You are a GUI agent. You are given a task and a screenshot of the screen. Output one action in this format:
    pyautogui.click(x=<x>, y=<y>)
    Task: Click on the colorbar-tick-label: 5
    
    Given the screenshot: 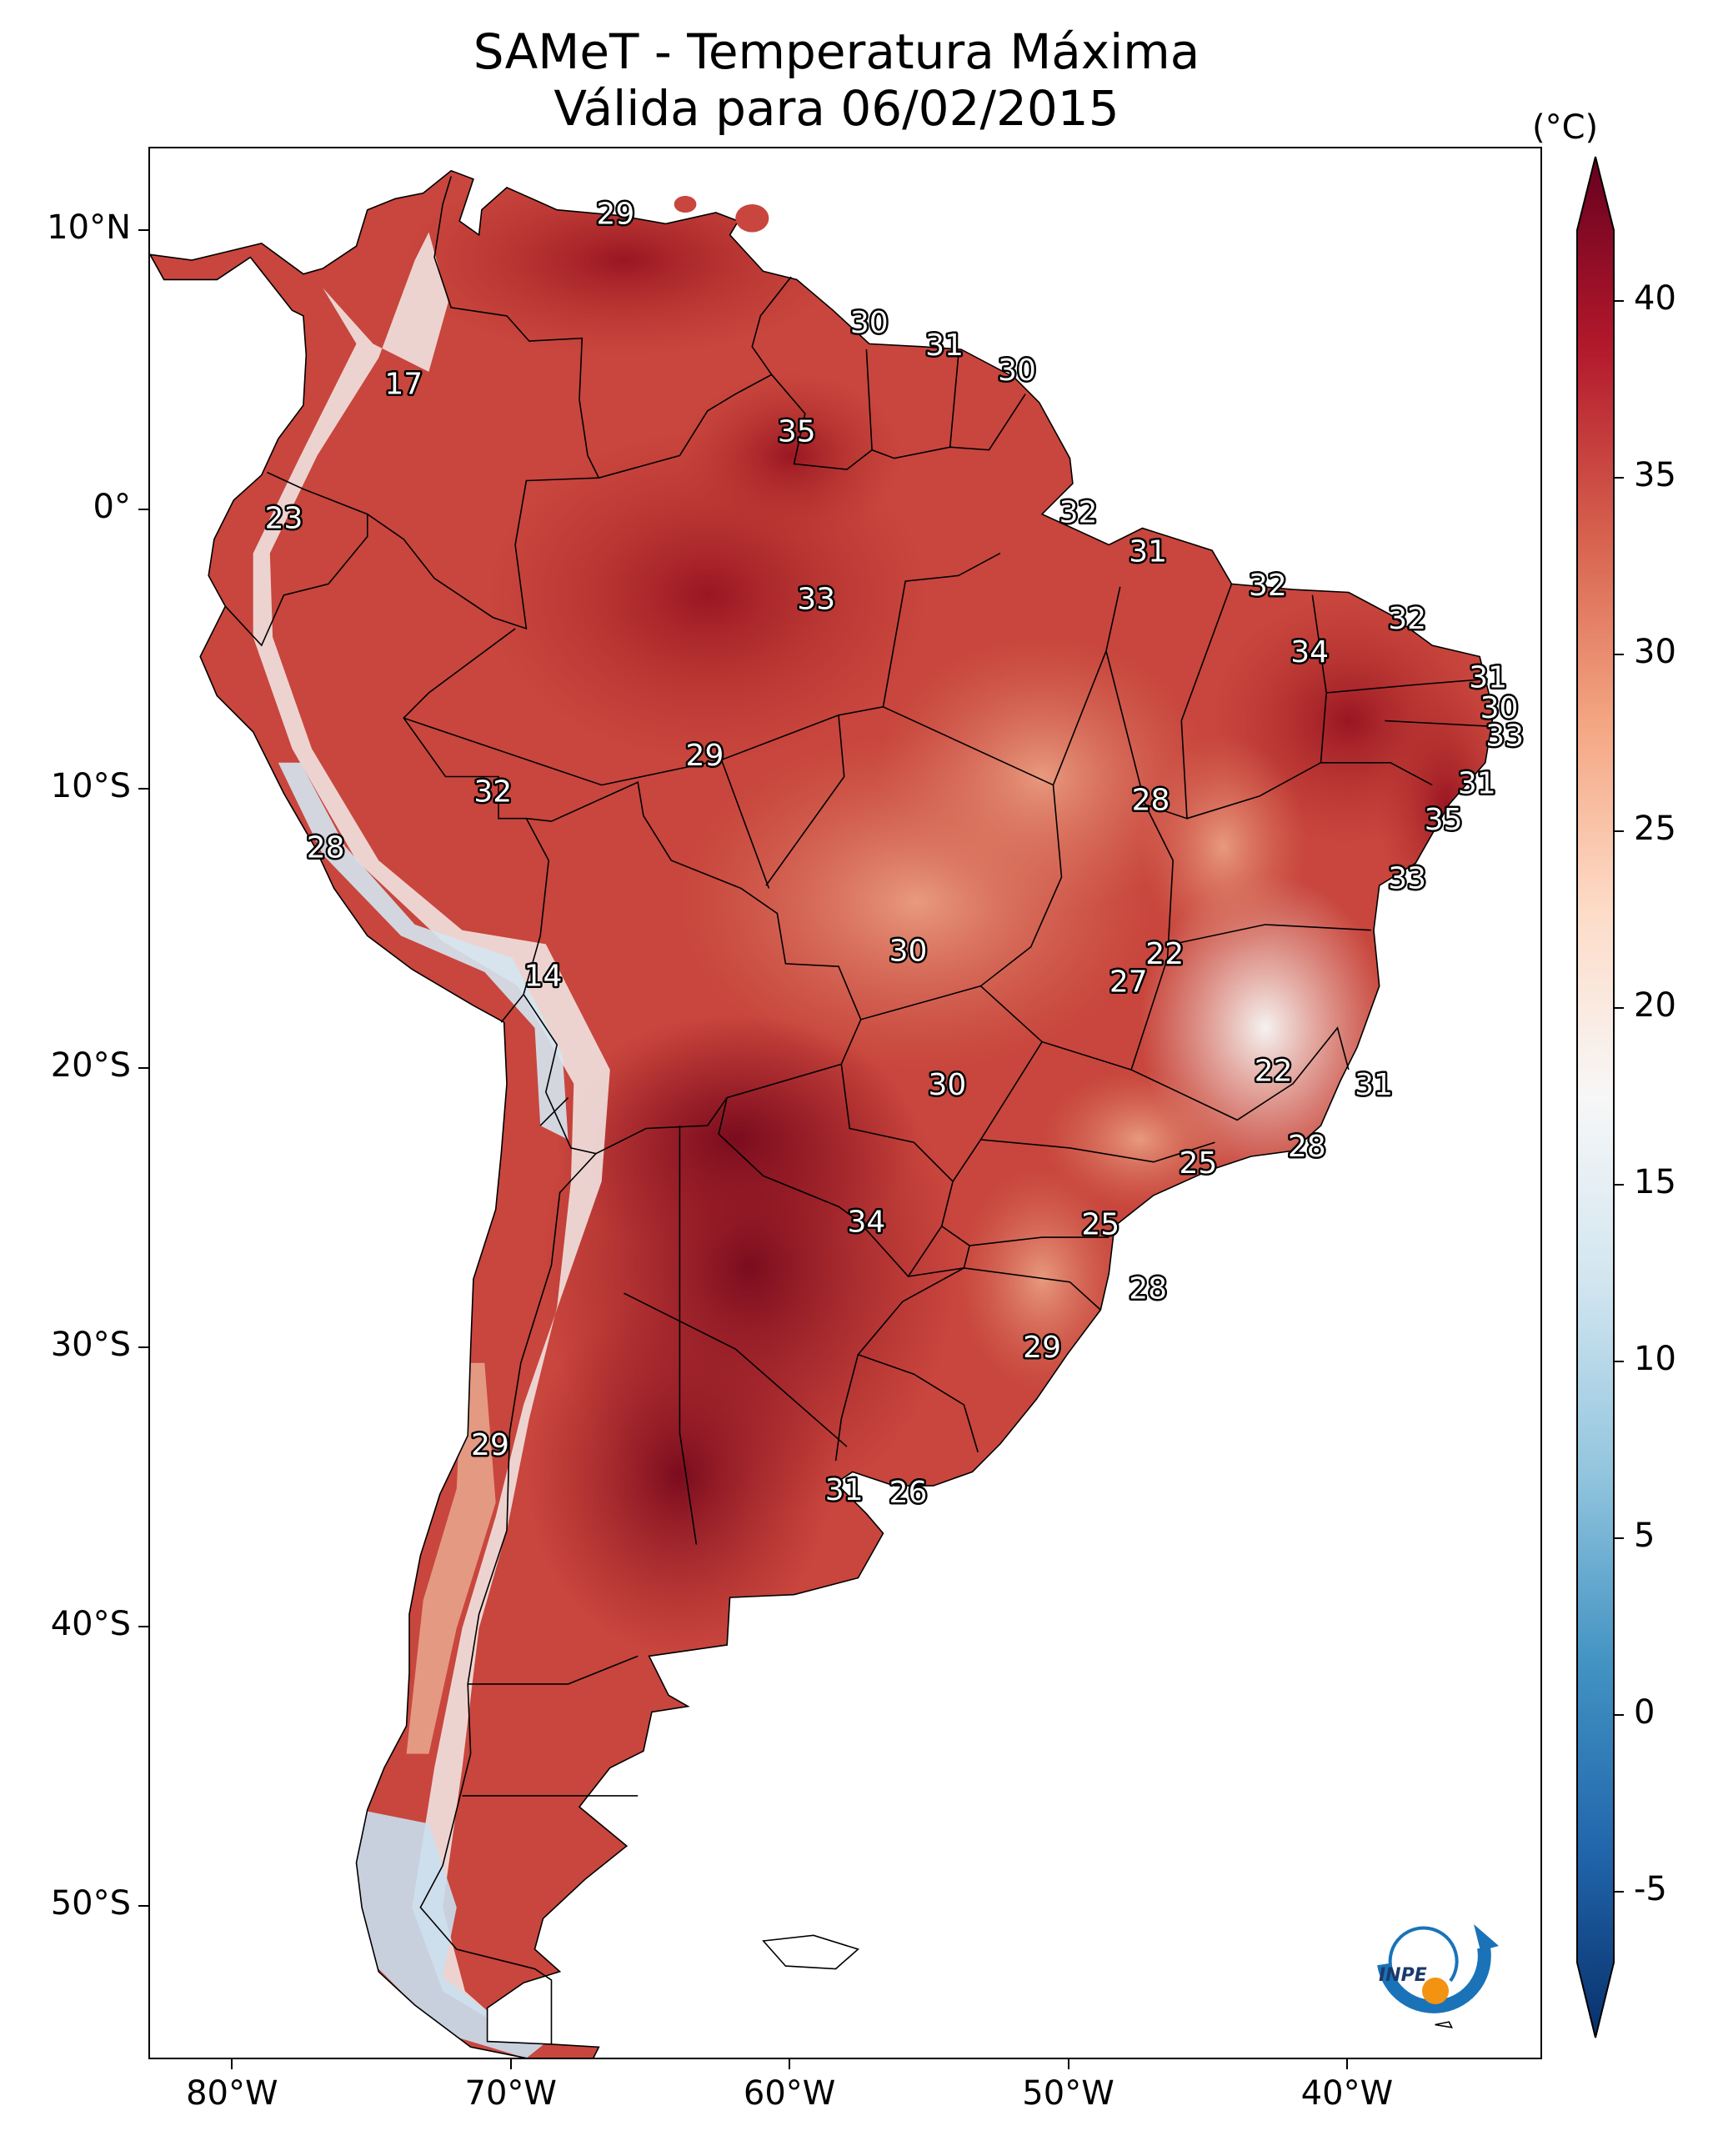 What is the action you would take?
    pyautogui.click(x=1644, y=1537)
    